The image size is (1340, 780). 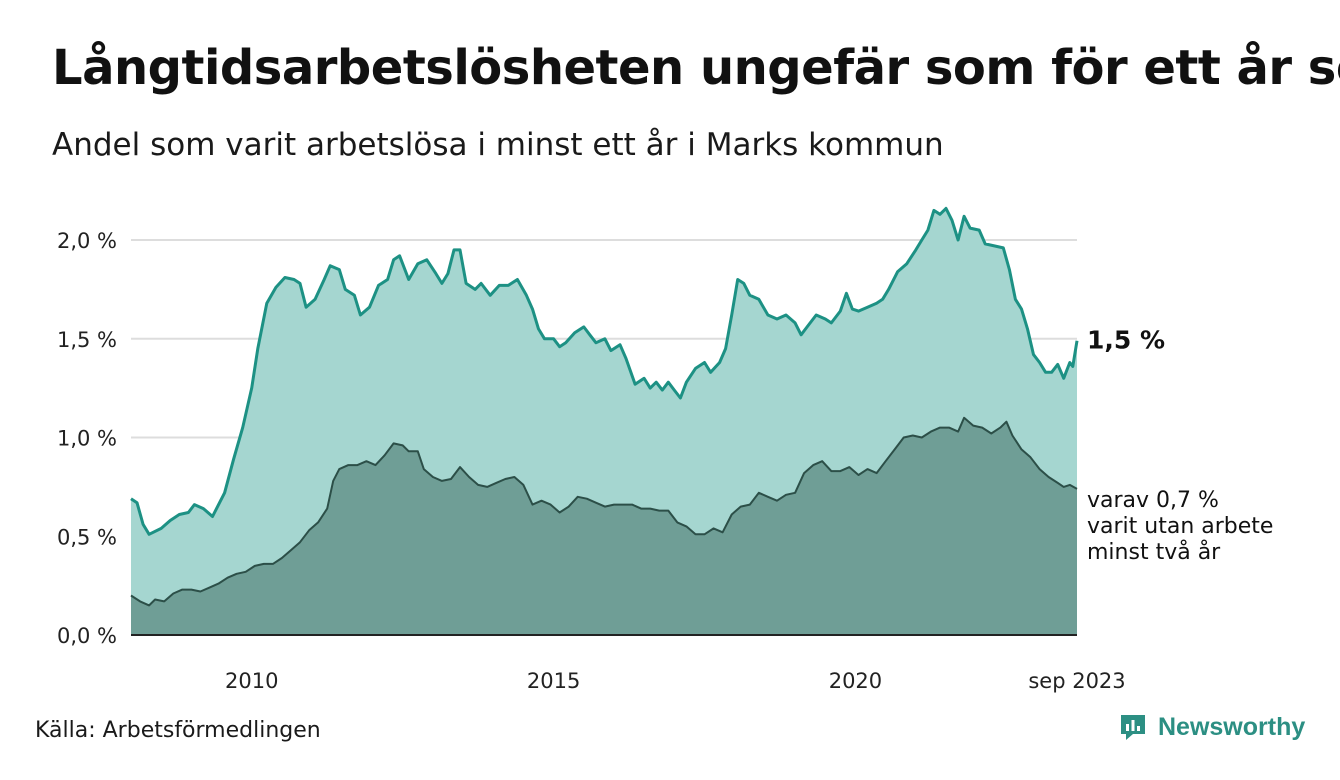 What do you see at coordinates (1154, 552) in the screenshot?
I see `end-label-line: minst två år` at bounding box center [1154, 552].